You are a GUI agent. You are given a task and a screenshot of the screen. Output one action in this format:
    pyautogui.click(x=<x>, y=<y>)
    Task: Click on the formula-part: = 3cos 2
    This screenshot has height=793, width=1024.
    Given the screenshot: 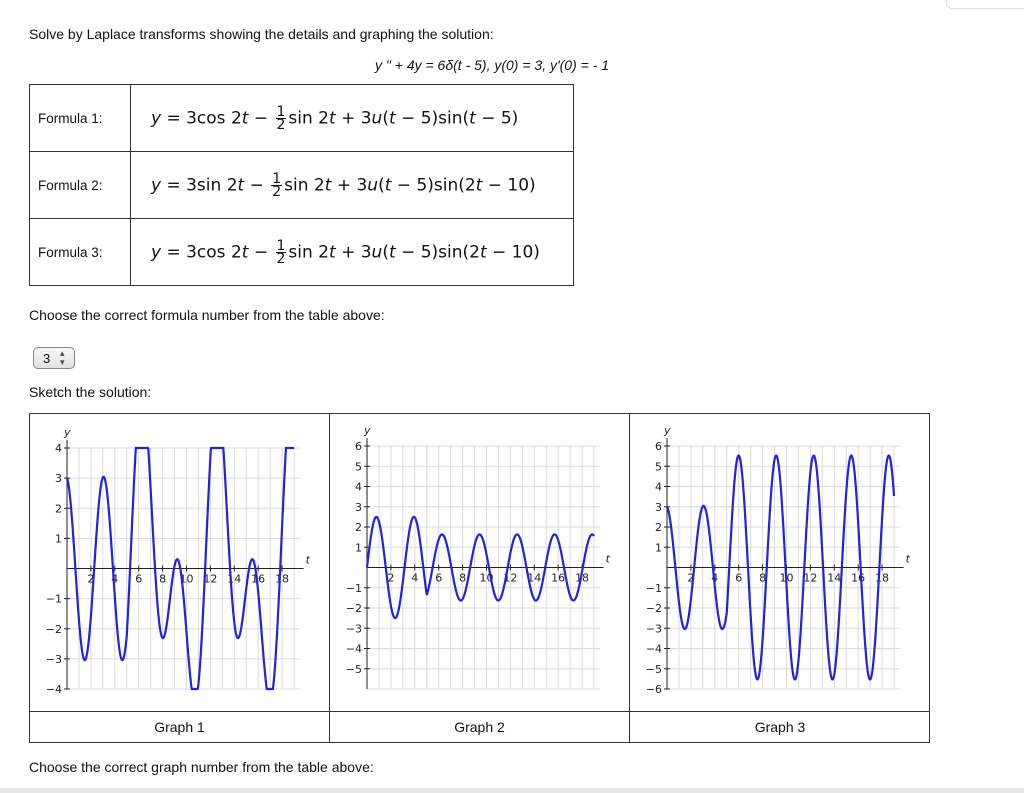 What is the action you would take?
    pyautogui.click(x=201, y=252)
    